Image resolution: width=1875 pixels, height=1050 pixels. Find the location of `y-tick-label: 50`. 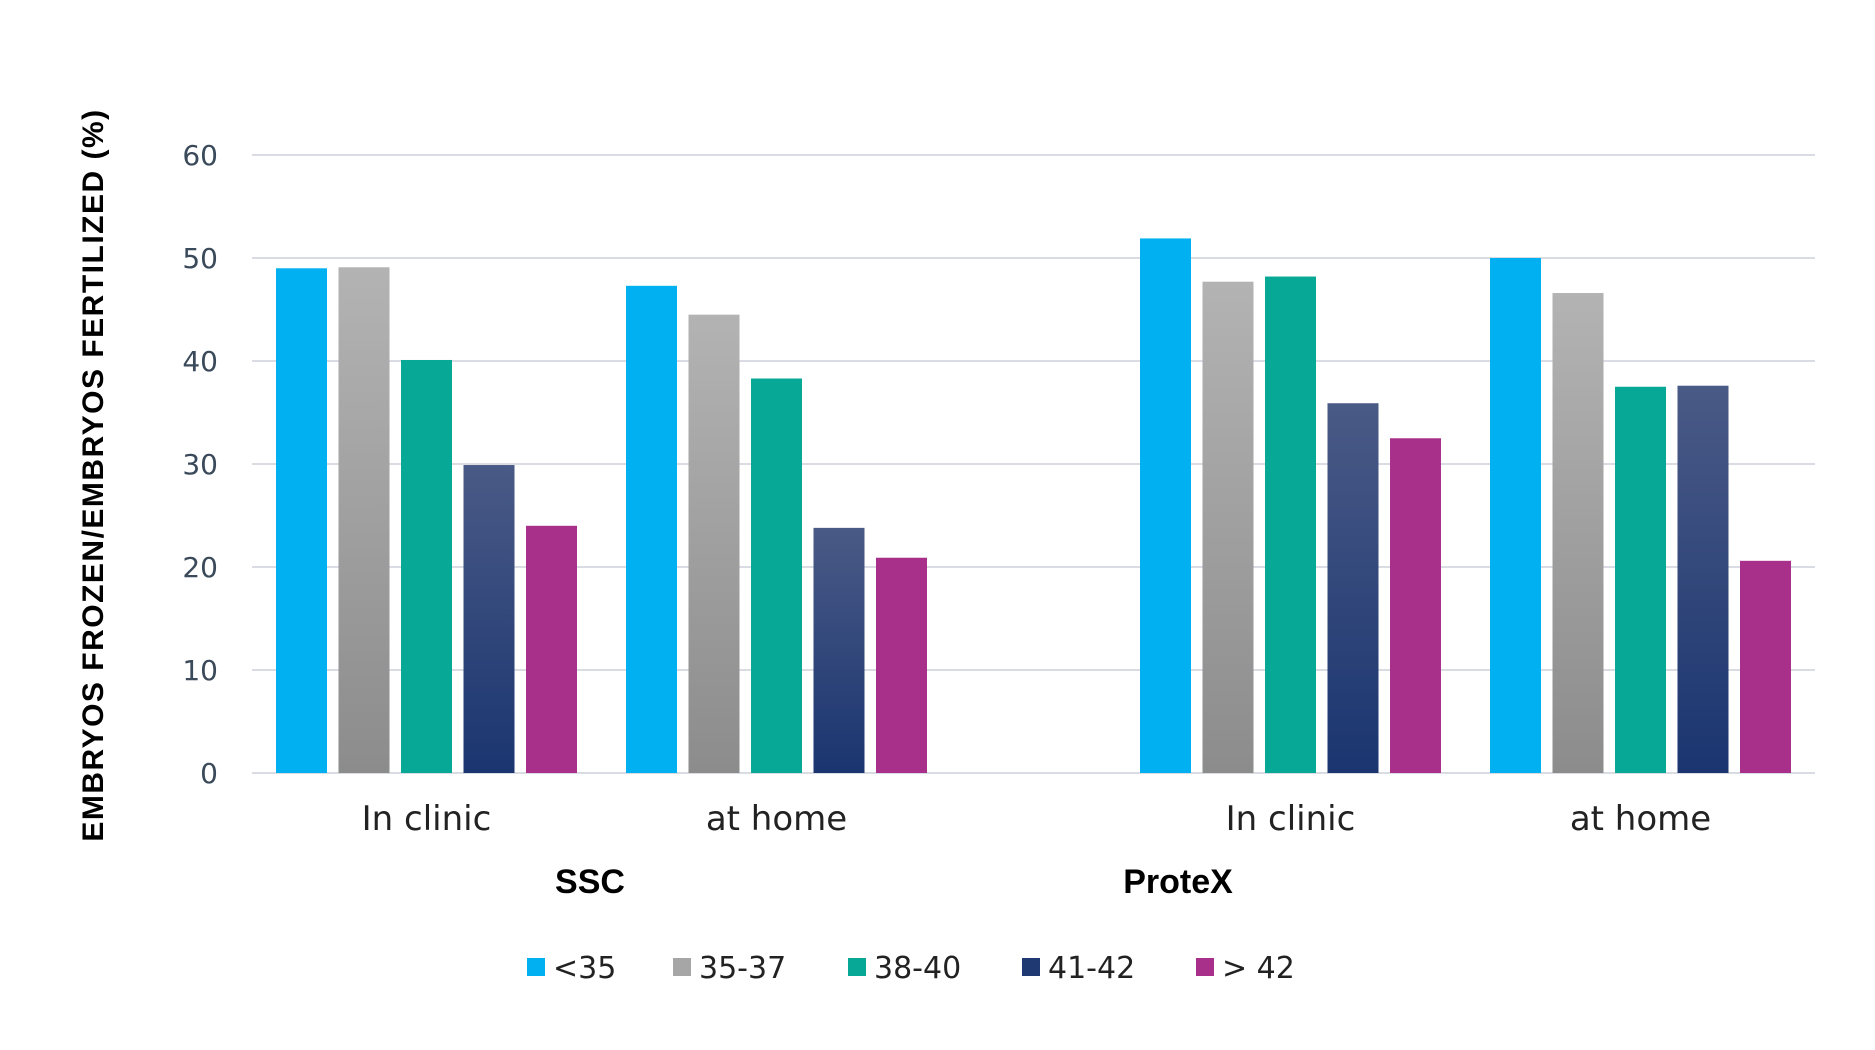

y-tick-label: 50 is located at coordinates (200, 258).